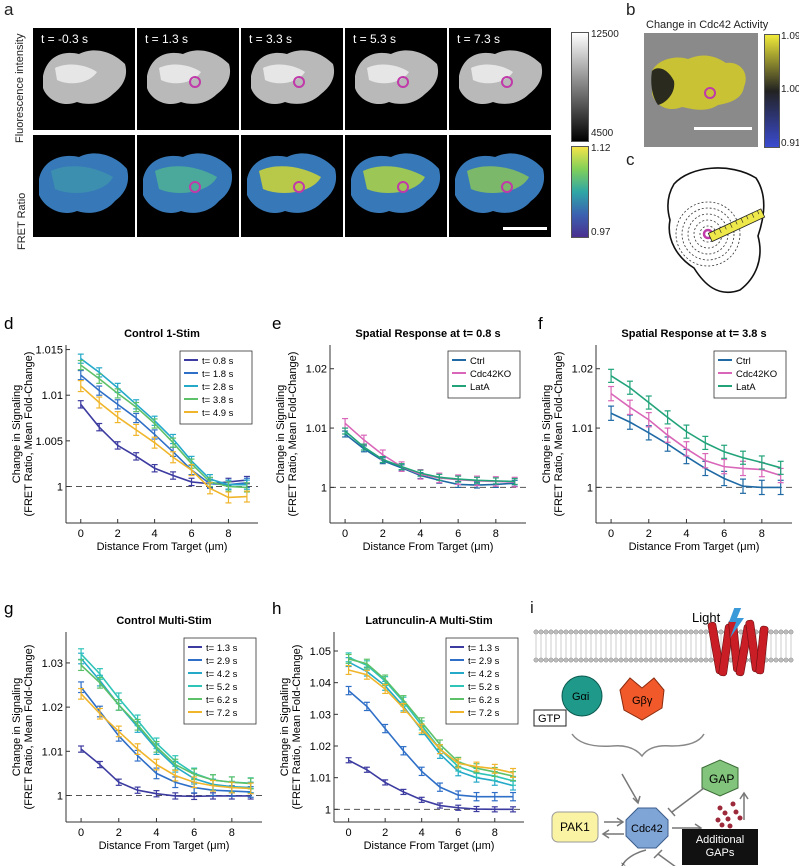 This screenshot has height=868, width=799. Describe the element at coordinates (601, 148) in the screenshot. I see `colorbar-fret-max: 1.12` at that location.